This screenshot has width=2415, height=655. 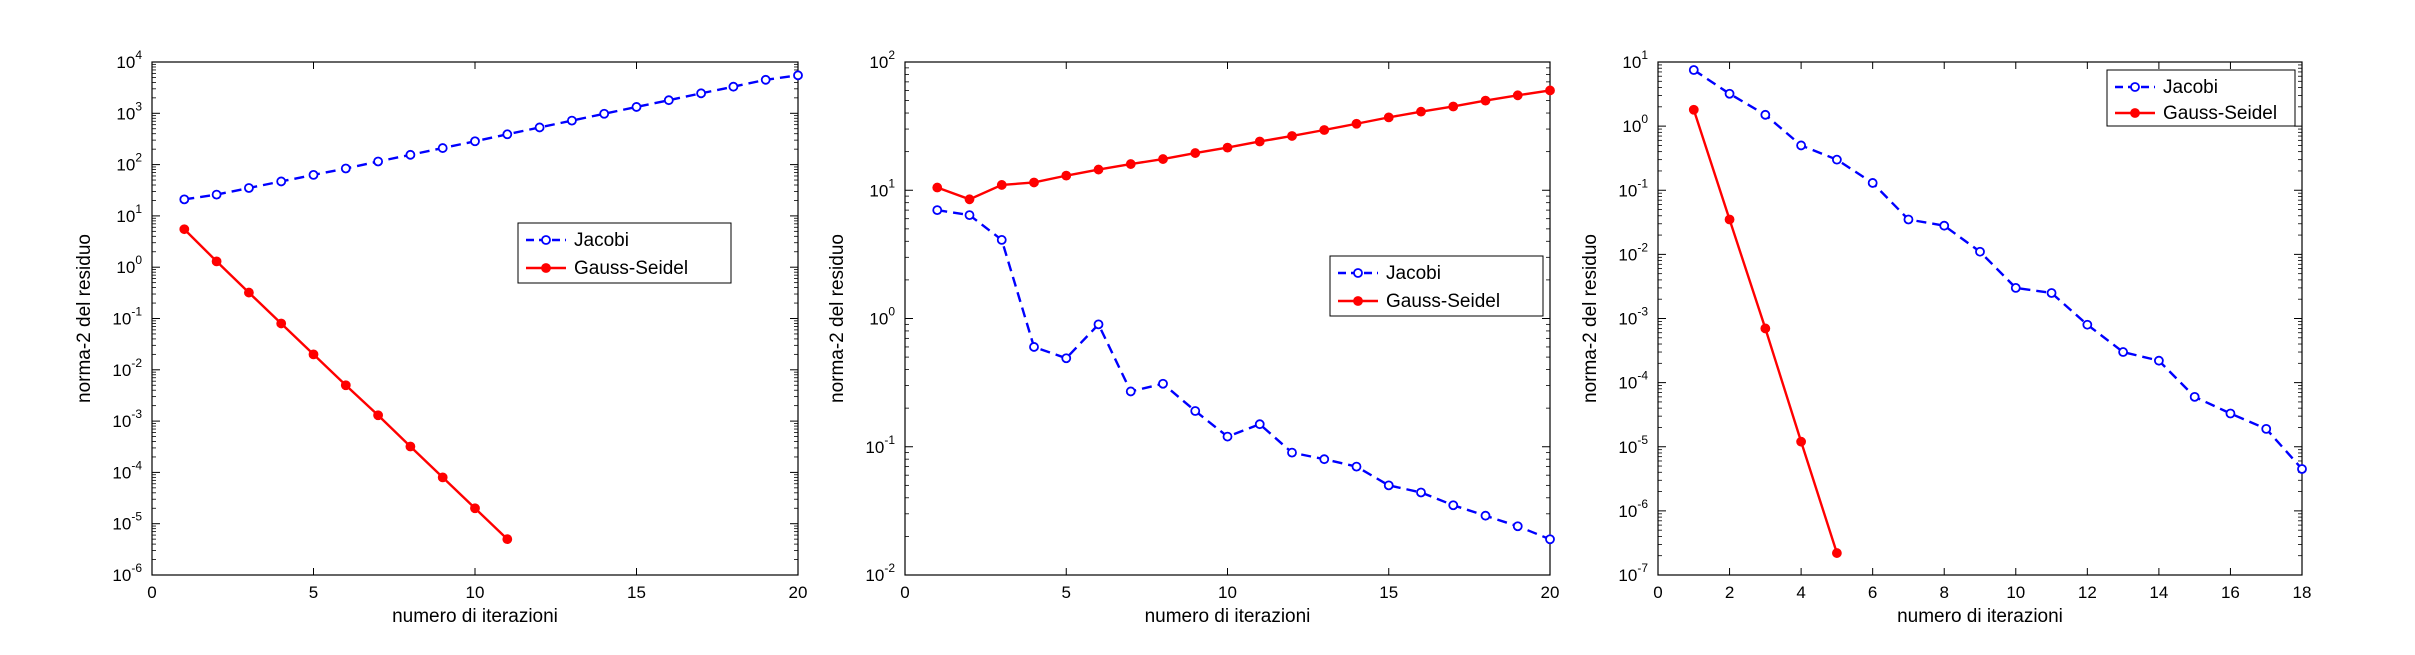 What do you see at coordinates (2087, 592) in the screenshot?
I see `x-tick-label: 12` at bounding box center [2087, 592].